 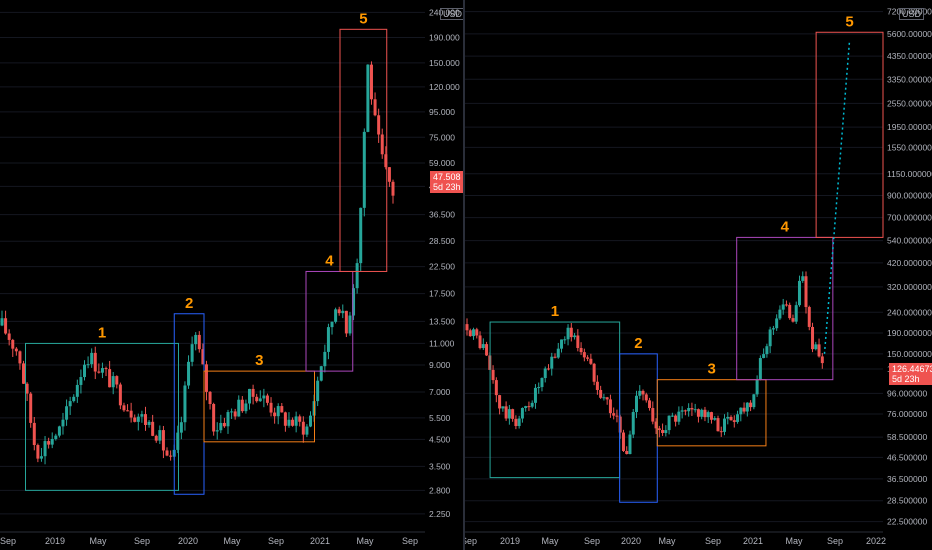 I want to click on y-tick-label: 700.000000, so click(x=909, y=218).